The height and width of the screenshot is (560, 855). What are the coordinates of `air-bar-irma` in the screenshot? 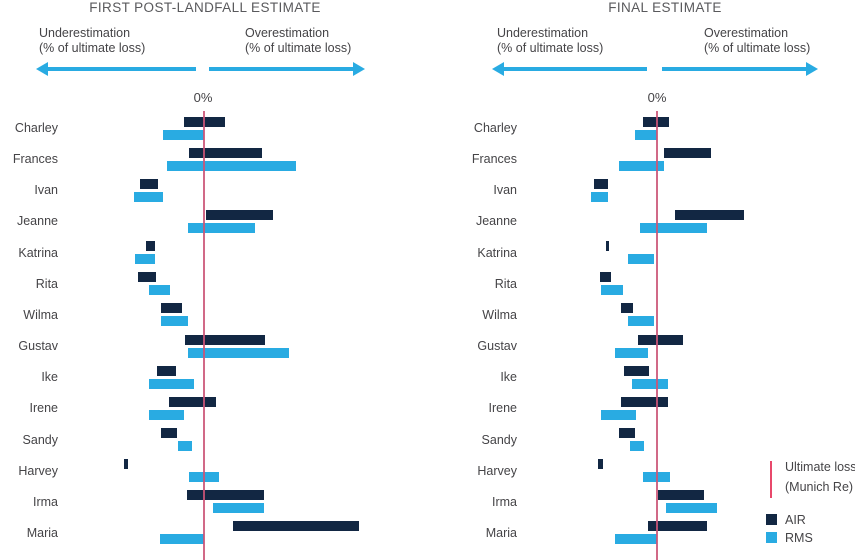 It's located at (225, 495).